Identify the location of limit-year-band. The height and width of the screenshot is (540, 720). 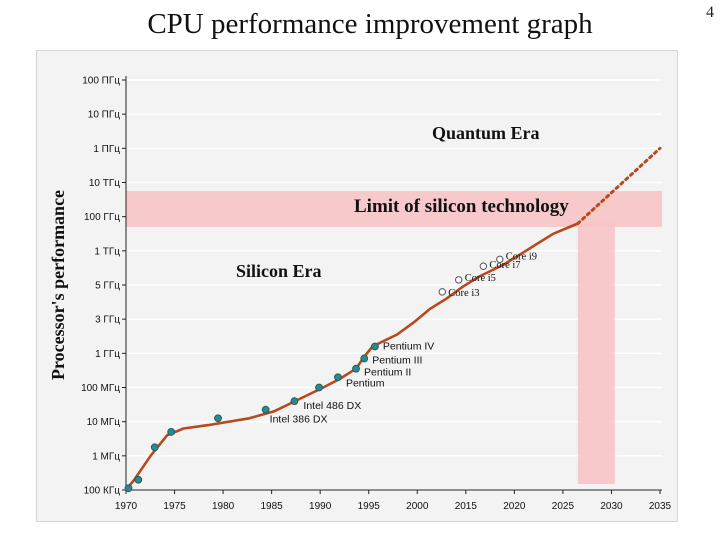
(596, 353).